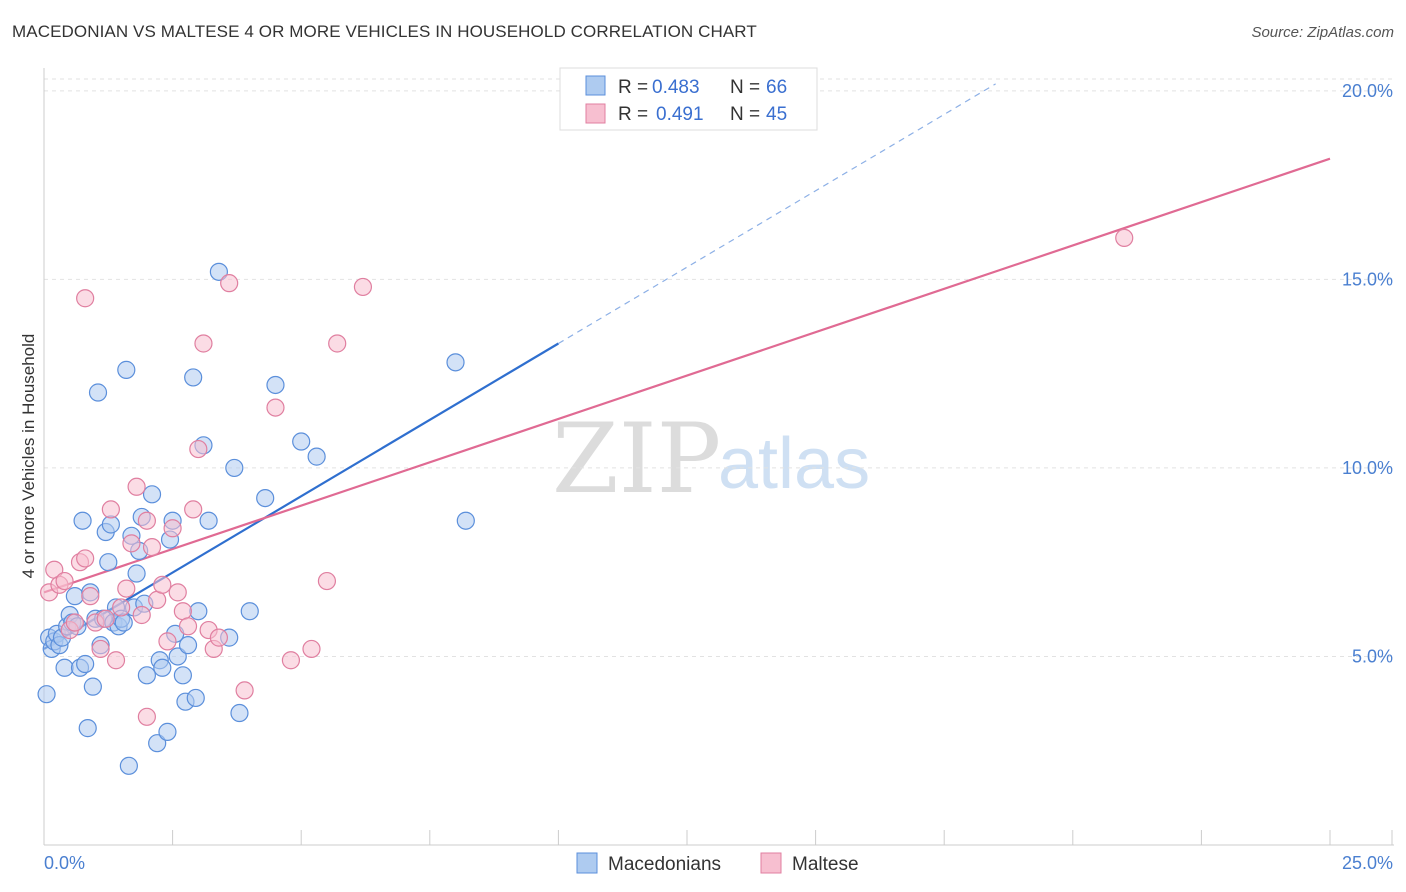 This screenshot has height=892, width=1406. I want to click on x-tick-label: 0.0%, so click(64, 863).